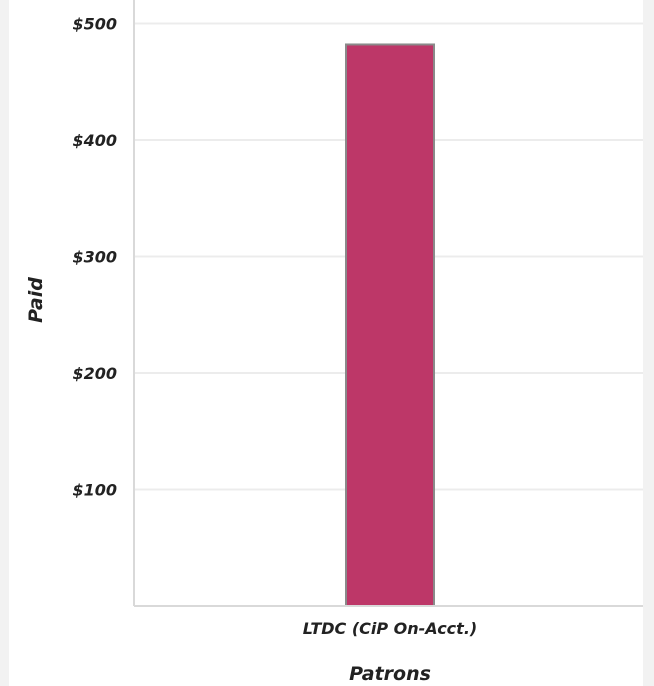  What do you see at coordinates (94, 490) in the screenshot?
I see `y-tick-label: $100` at bounding box center [94, 490].